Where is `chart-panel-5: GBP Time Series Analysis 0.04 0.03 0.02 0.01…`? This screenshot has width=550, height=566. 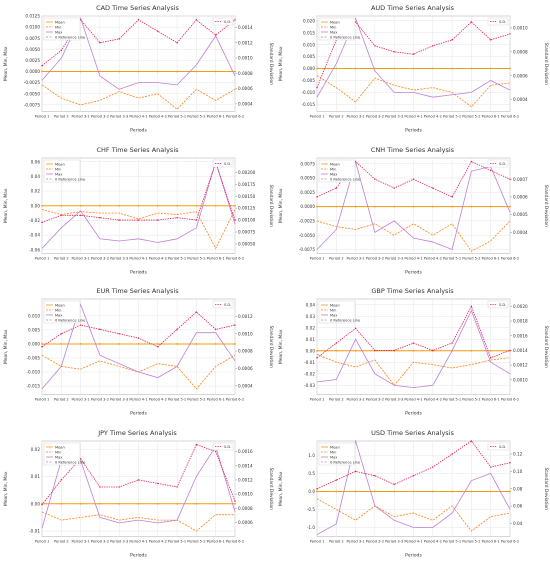 chart-panel-5: GBP Time Series Analysis 0.04 0.03 0.02 0.01… is located at coordinates (413, 352).